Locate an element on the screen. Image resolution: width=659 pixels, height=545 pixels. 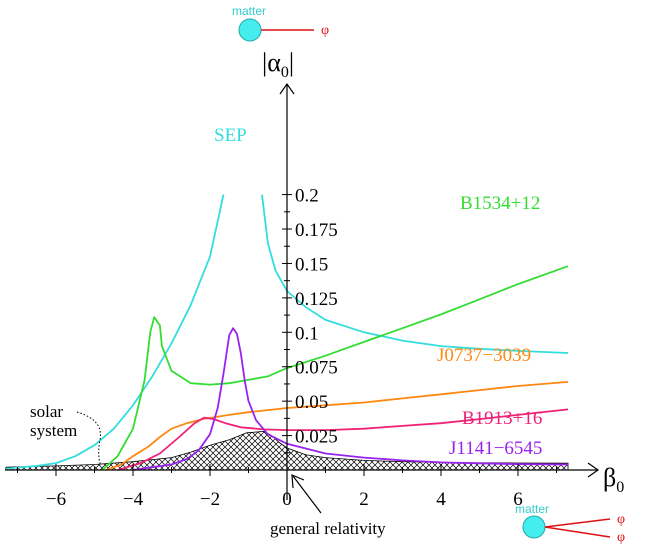
label-b1534: B1534+12 is located at coordinates (500, 203).